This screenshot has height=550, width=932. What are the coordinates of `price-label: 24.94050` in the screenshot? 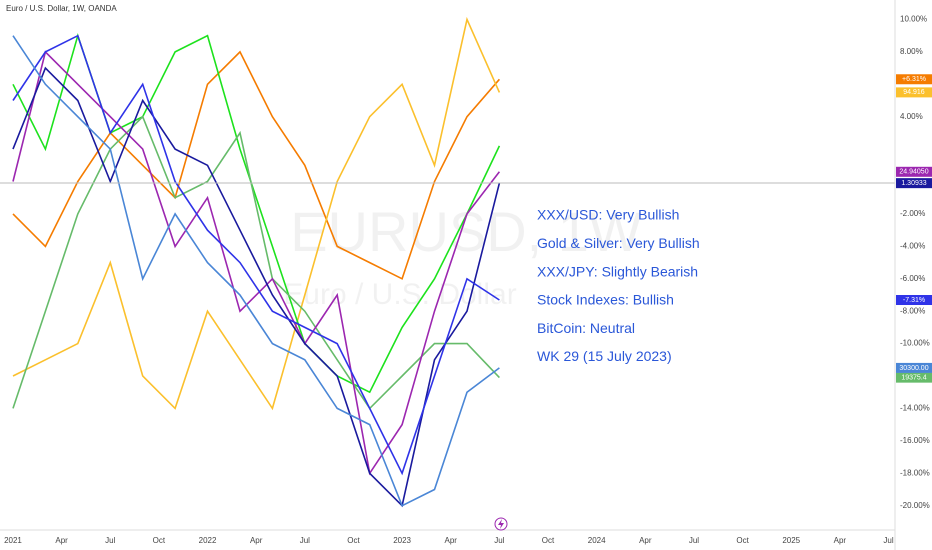 It's located at (913, 172).